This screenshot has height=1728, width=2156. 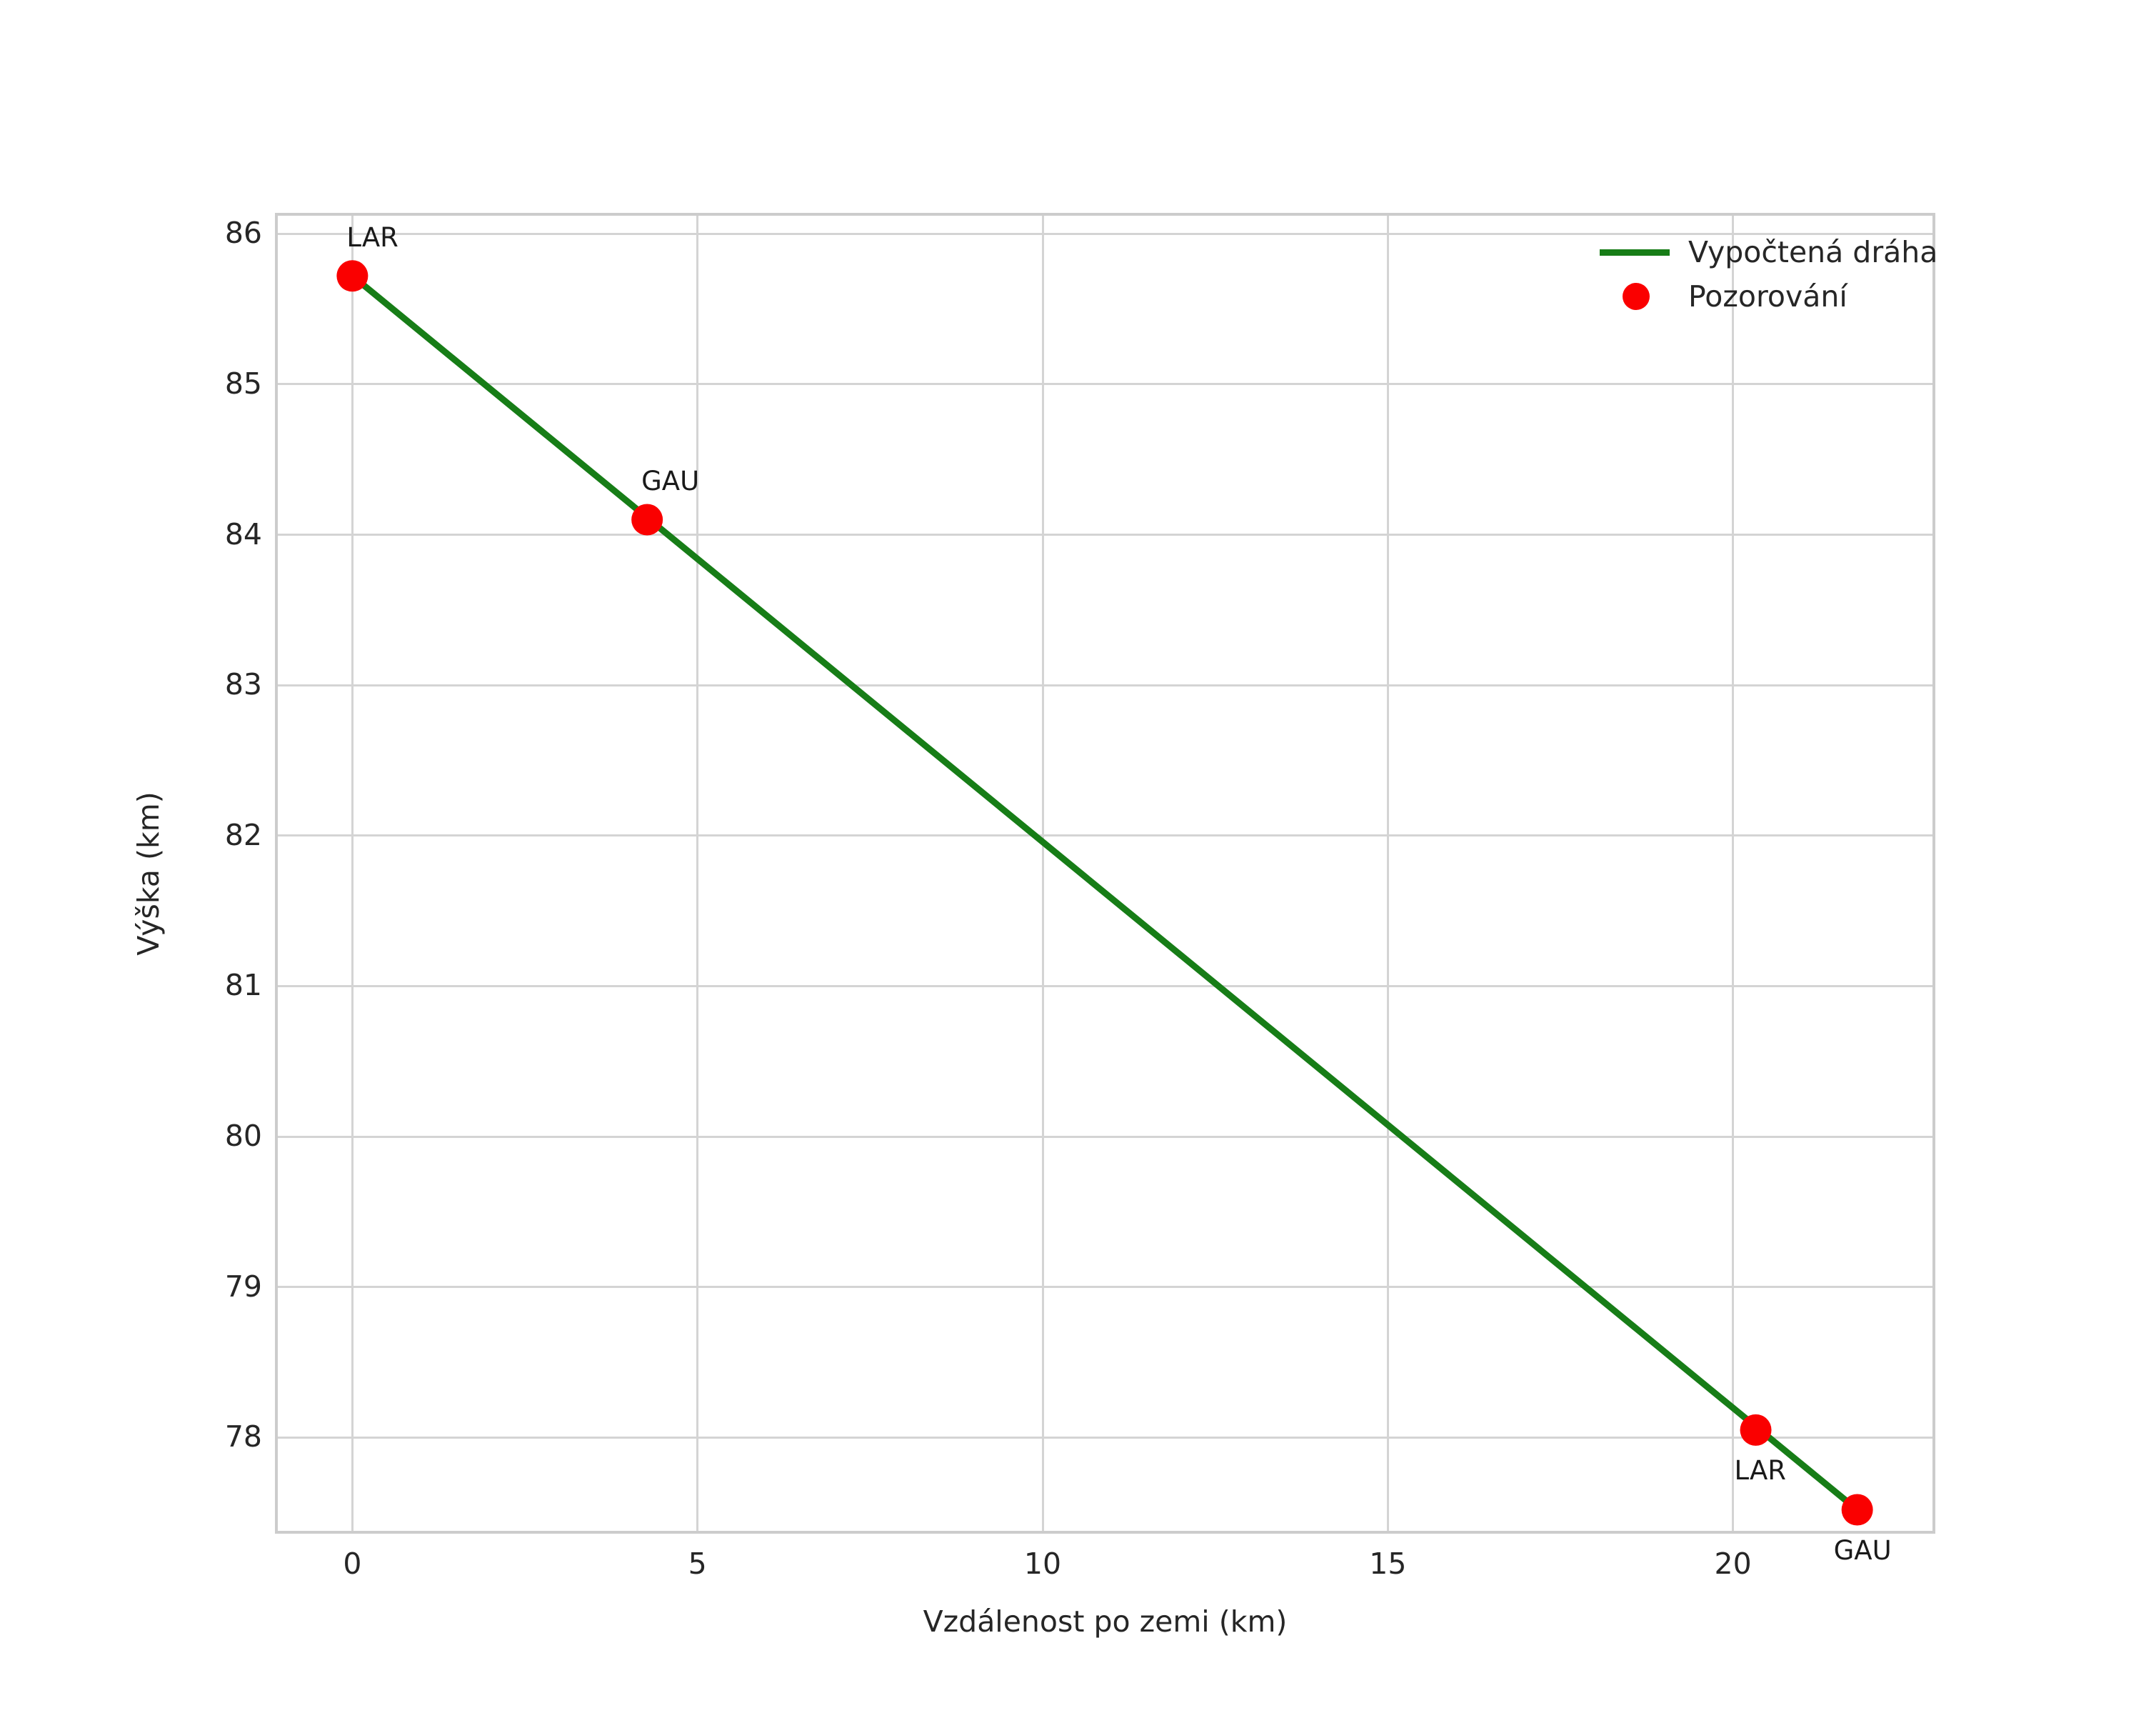 What do you see at coordinates (1388, 1564) in the screenshot?
I see `x-tick-label: 15` at bounding box center [1388, 1564].